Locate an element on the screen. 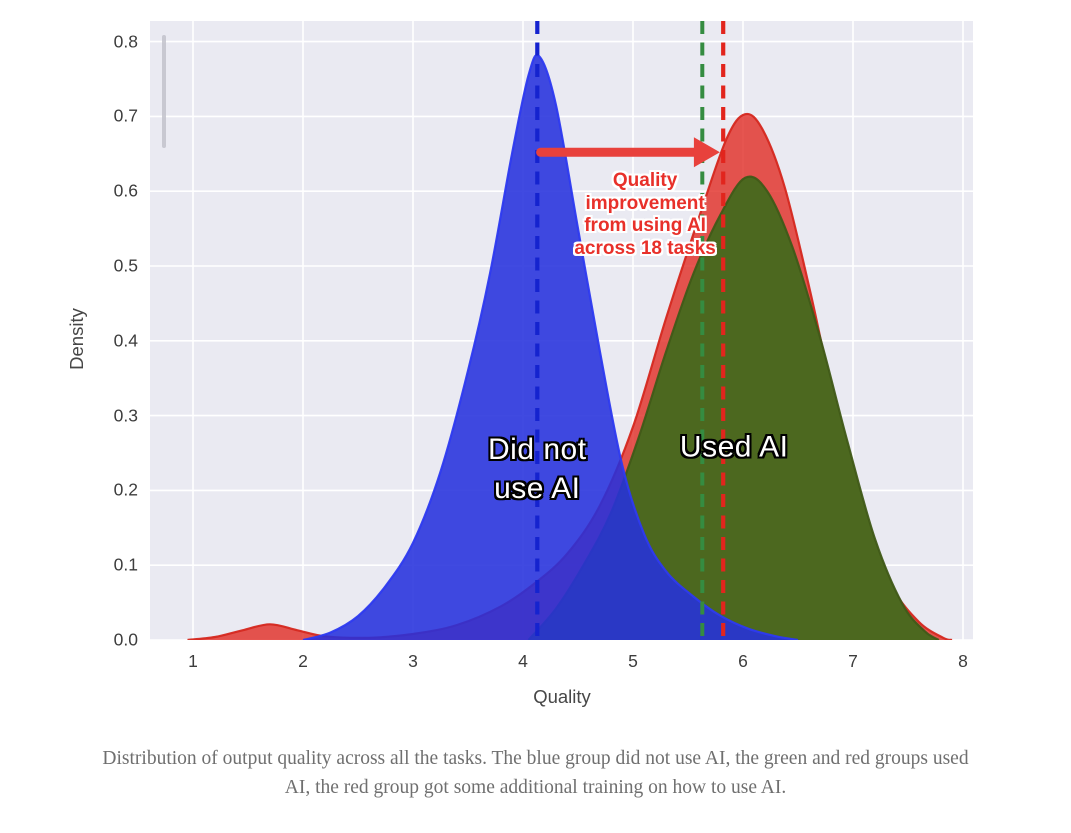 The image size is (1071, 833). improvement-annotation-line: Quality is located at coordinates (645, 181).